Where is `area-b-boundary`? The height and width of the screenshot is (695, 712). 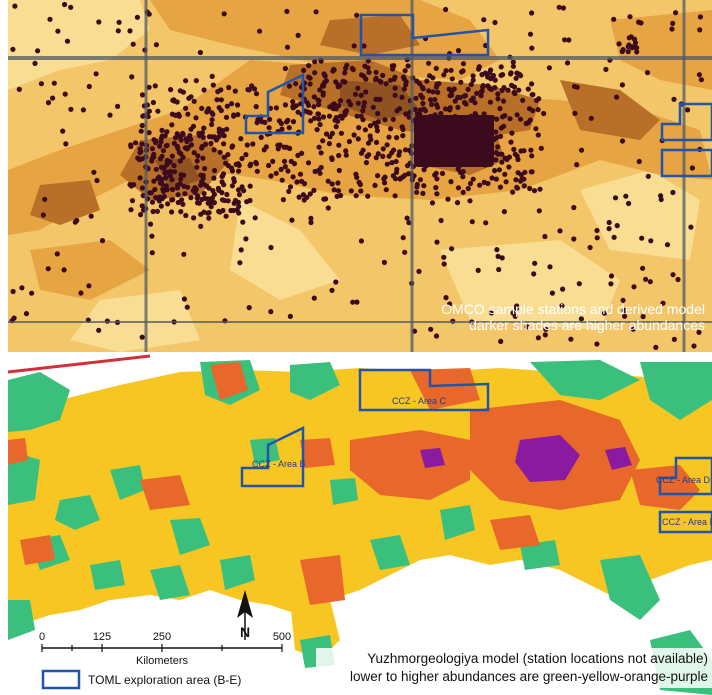 area-b-boundary is located at coordinates (272, 457).